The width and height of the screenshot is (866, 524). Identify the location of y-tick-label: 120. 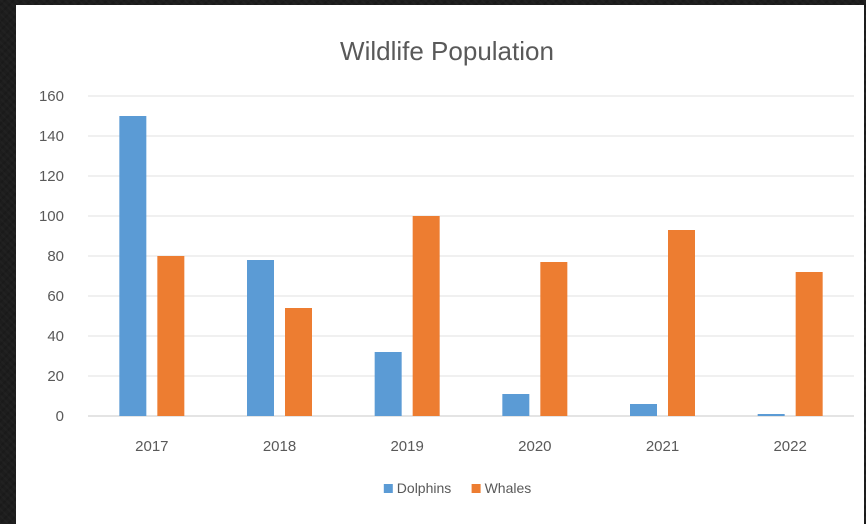
(51, 176).